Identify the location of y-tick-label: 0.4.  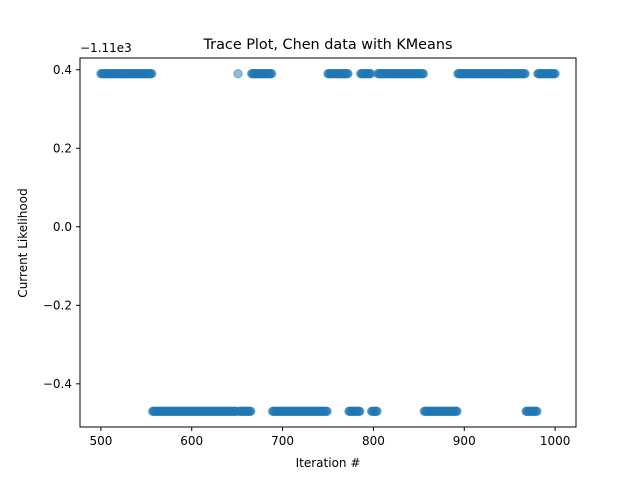
(62, 70).